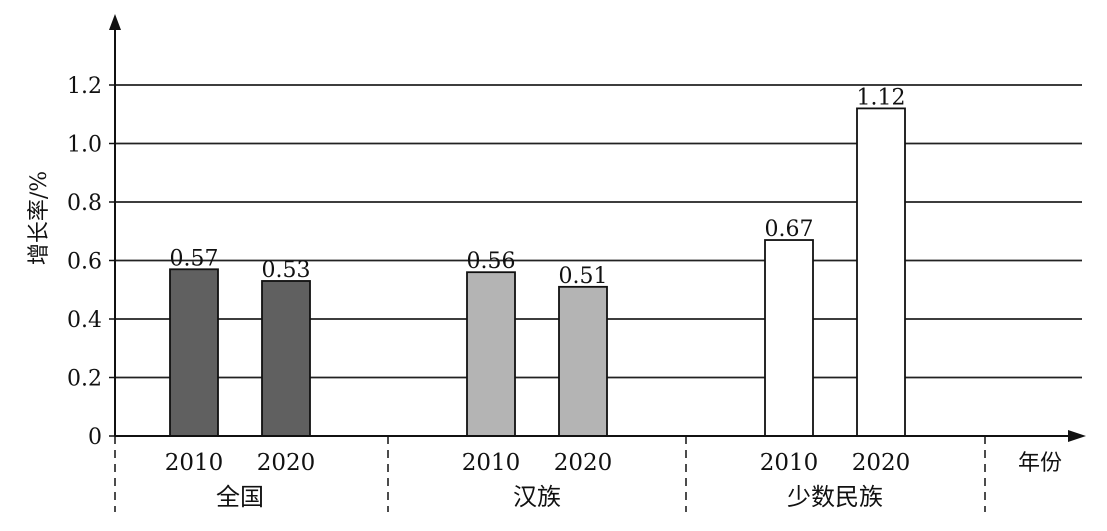 The width and height of the screenshot is (1107, 531). What do you see at coordinates (538, 480) in the screenshot?
I see `x-axis-labels: 2010 2020 全国 2010 2020 汉族 2010 2020 少数民族` at bounding box center [538, 480].